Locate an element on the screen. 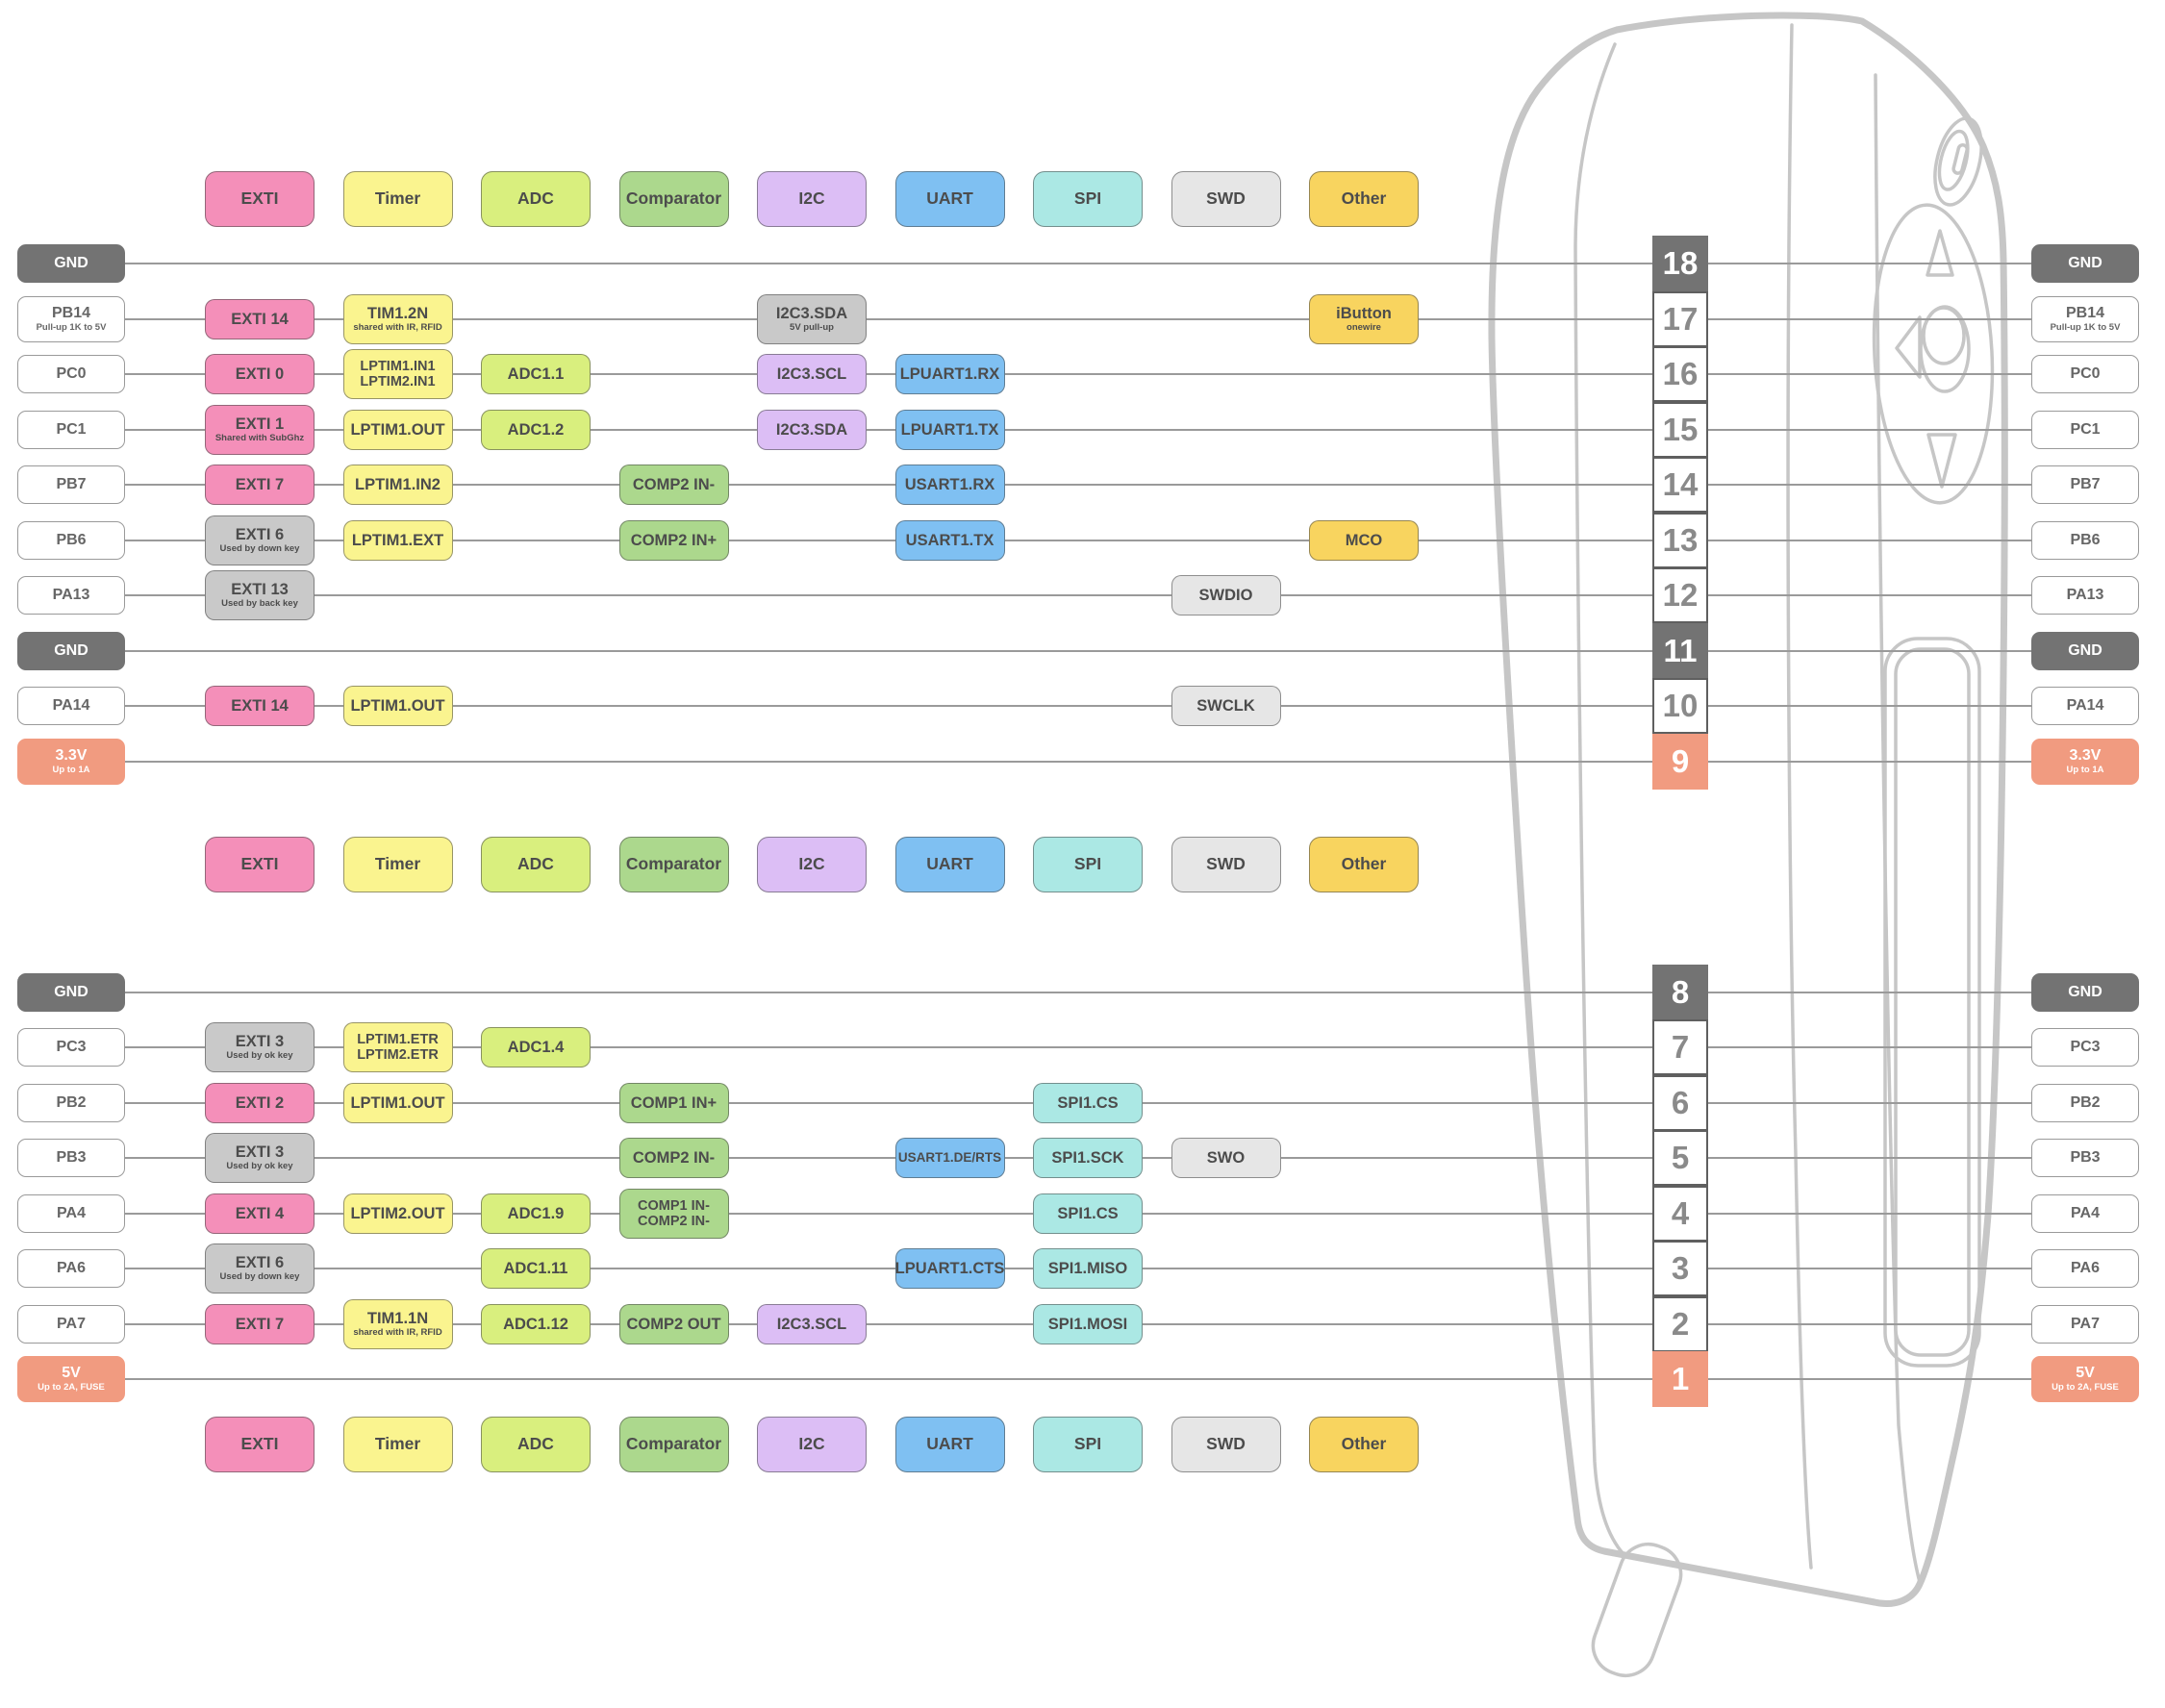 This screenshot has width=2165, height=1708. badge-subtext: Used by ok key is located at coordinates (259, 1166).